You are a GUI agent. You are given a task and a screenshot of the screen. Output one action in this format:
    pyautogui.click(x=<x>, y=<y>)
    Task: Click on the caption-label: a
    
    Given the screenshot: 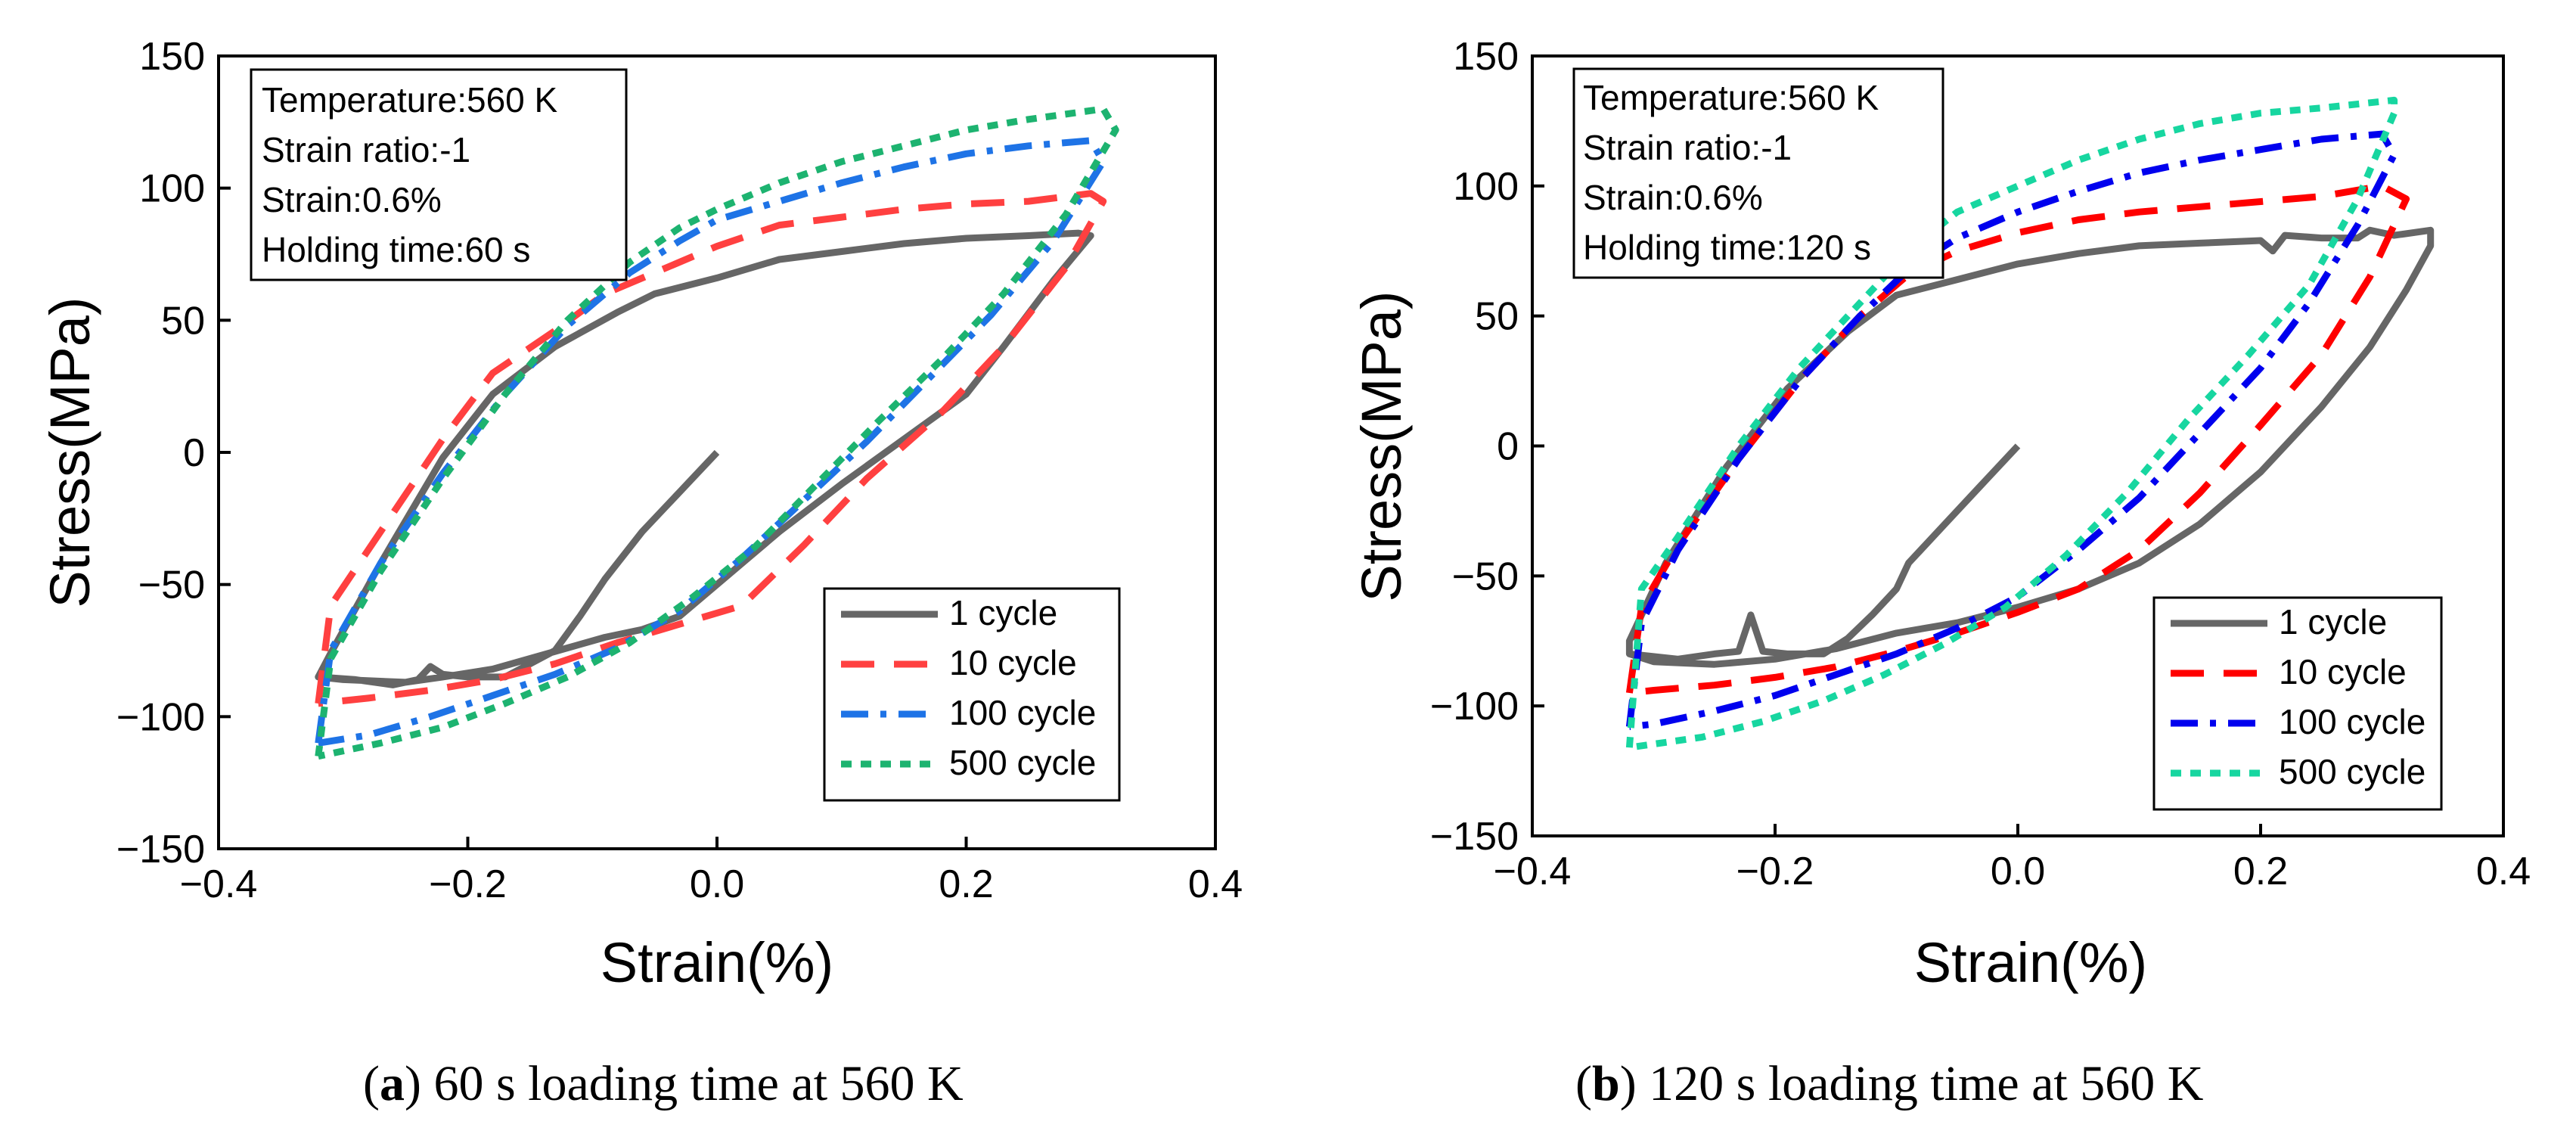 What is the action you would take?
    pyautogui.click(x=392, y=1084)
    